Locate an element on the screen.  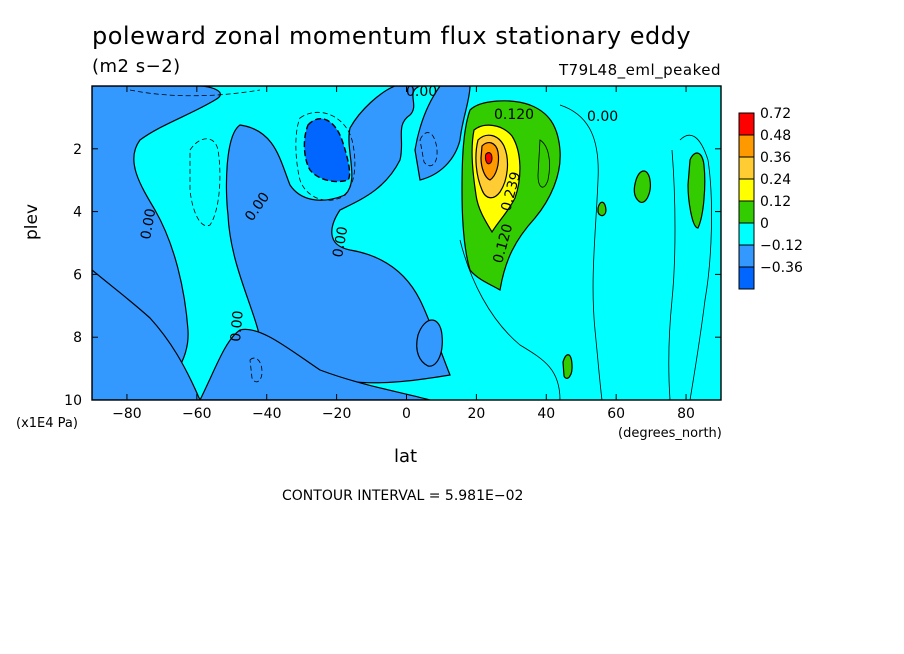
contour-label-1: 0.00 is located at coordinates (421, 92).